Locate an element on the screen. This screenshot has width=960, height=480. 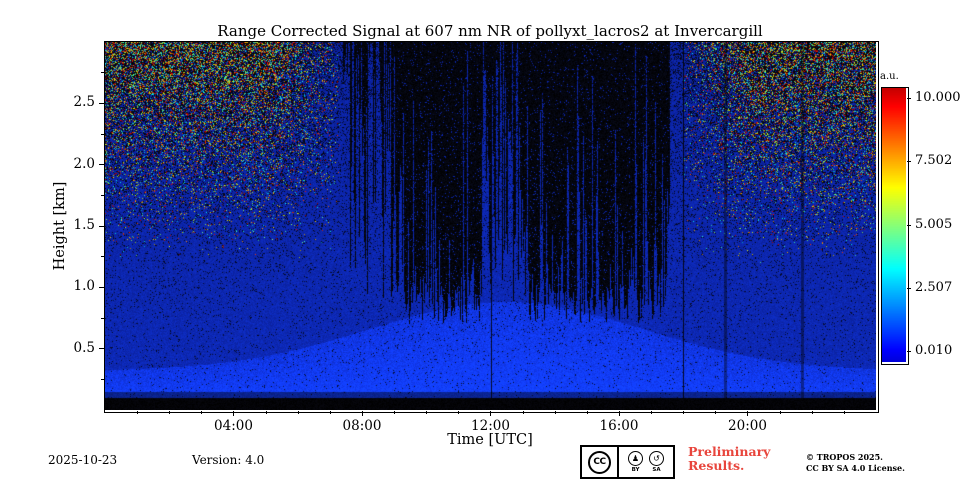
colorbar-unit-label: a.u. is located at coordinates (889, 76).